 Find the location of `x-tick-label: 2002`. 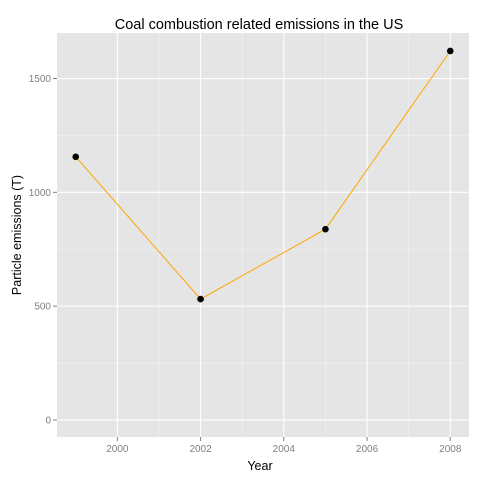

x-tick-label: 2002 is located at coordinates (200, 449).